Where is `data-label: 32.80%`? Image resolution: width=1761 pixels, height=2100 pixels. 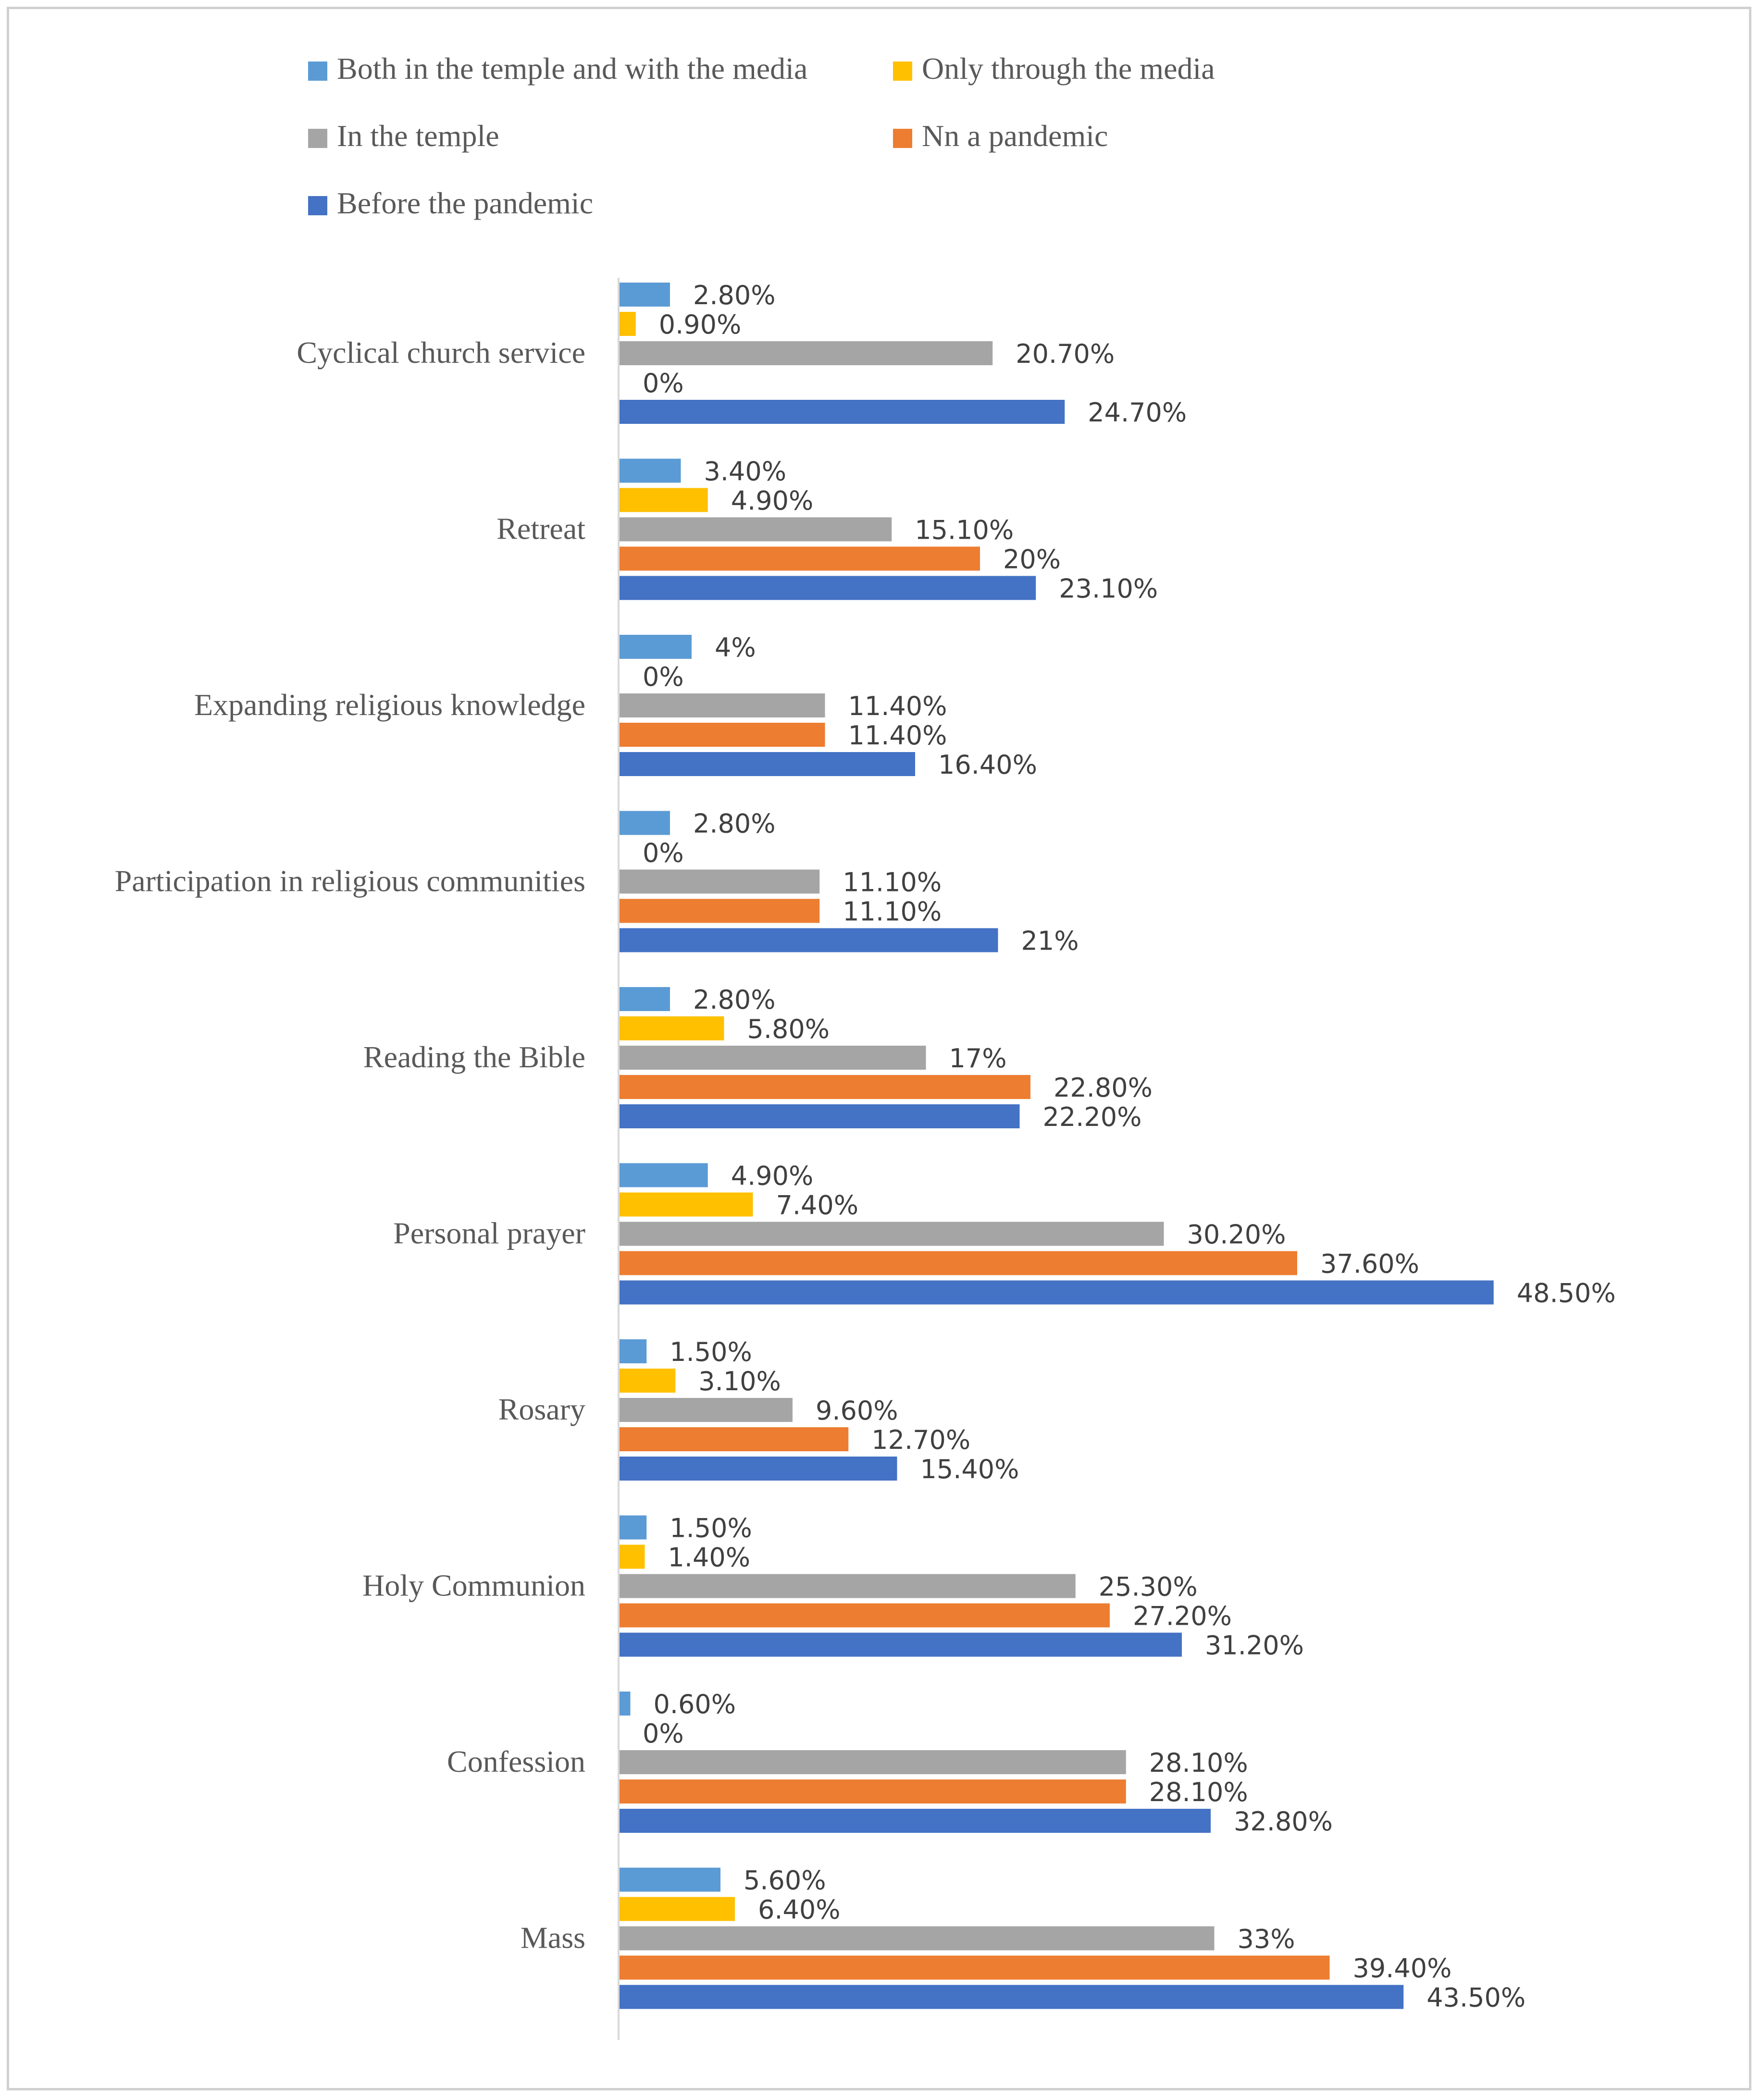
data-label: 32.80% is located at coordinates (1283, 1822).